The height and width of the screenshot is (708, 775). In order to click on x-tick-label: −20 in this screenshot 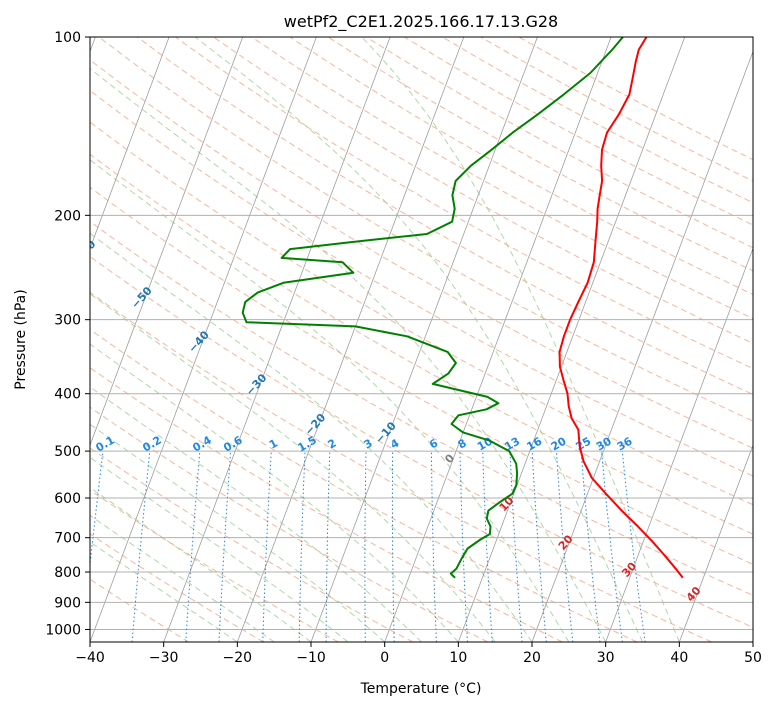, I will do `click(238, 658)`.